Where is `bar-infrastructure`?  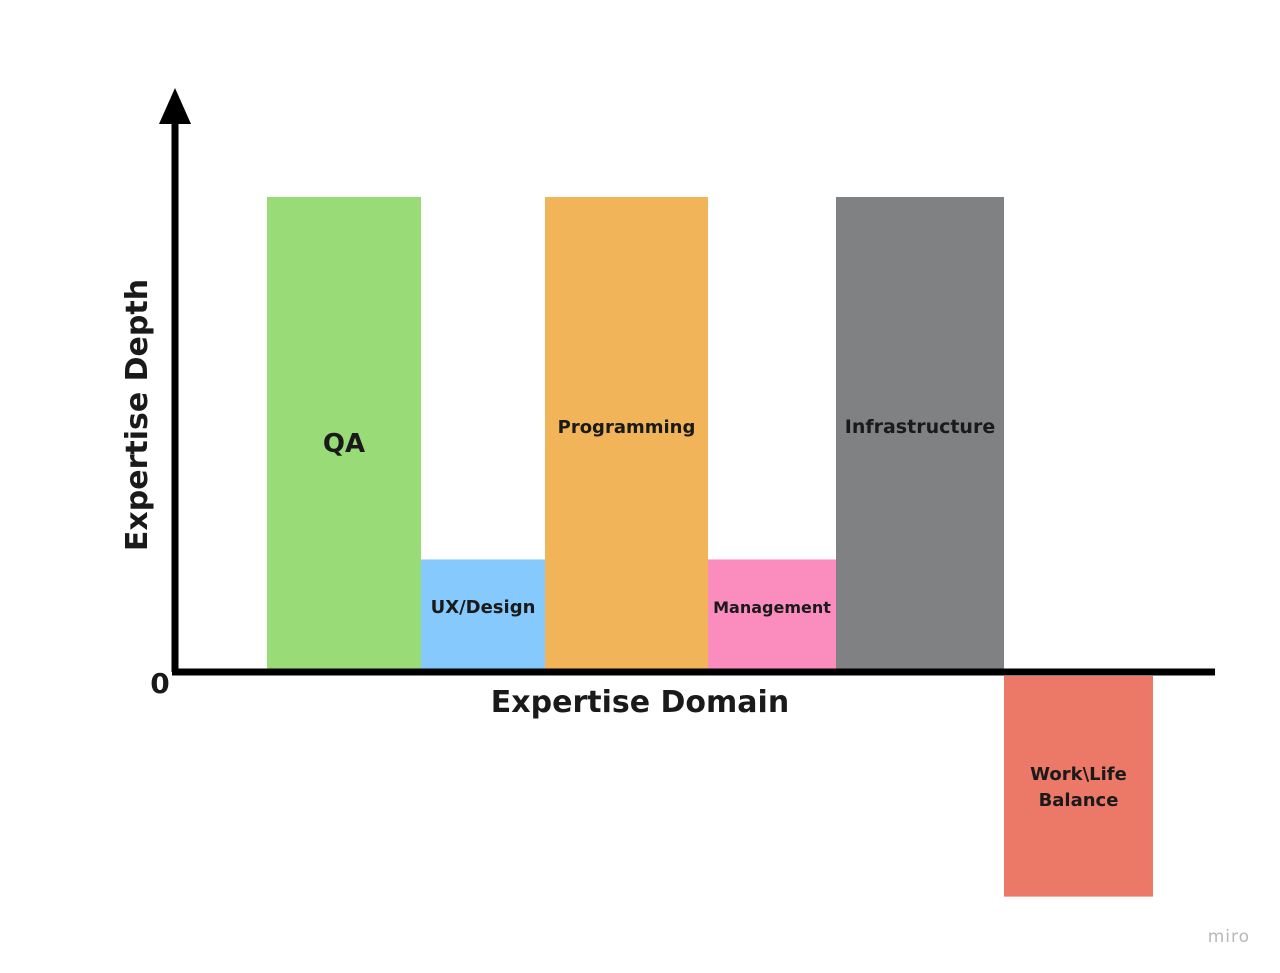
bar-infrastructure is located at coordinates (920, 434).